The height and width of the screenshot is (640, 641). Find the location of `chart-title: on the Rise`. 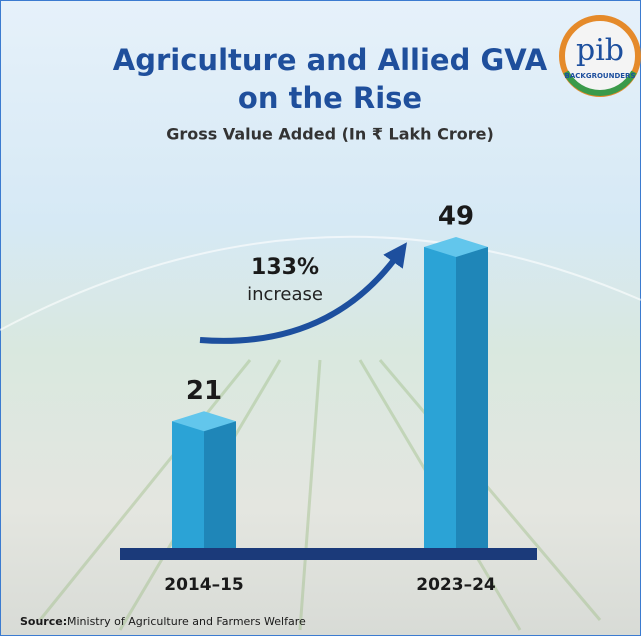

chart-title: on the Rise is located at coordinates (330, 98).